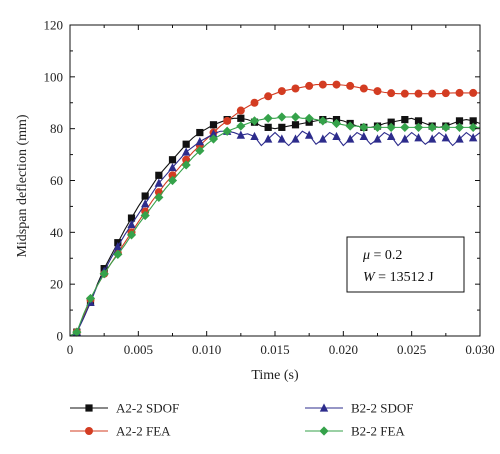 Image resolution: width=500 pixels, height=454 pixels. What do you see at coordinates (479, 349) in the screenshot?
I see `x-tick-label: 0.030` at bounding box center [479, 349].